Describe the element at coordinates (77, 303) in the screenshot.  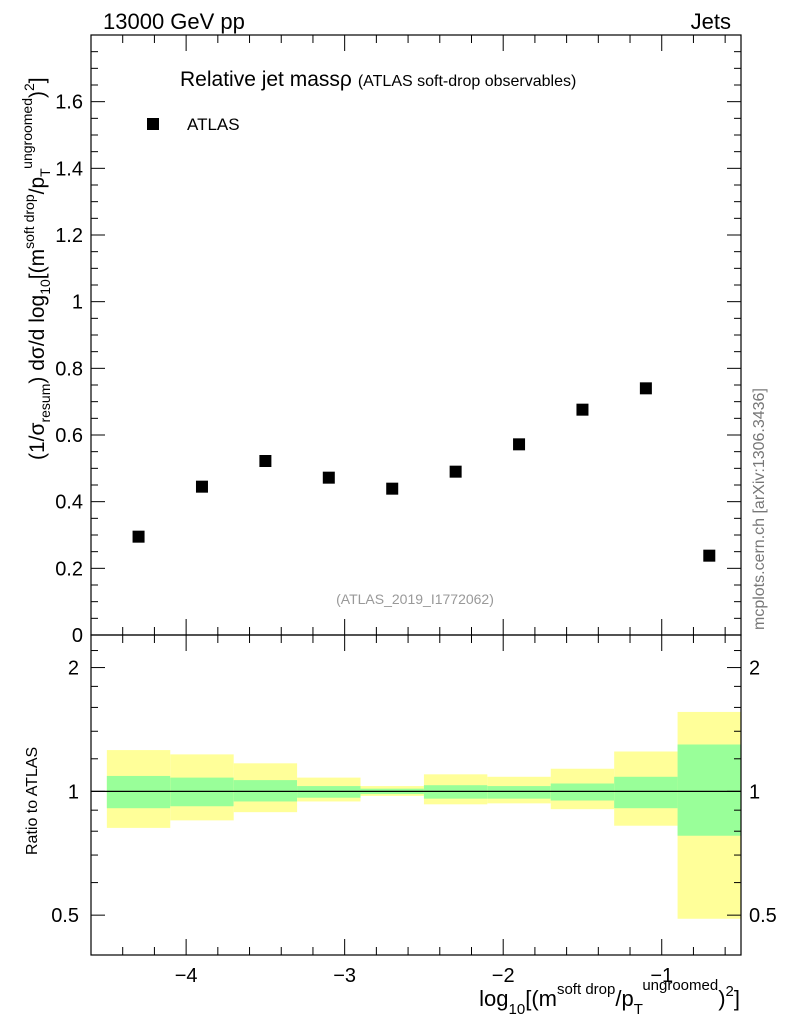
I see `main-y-tick-label: 1` at that location.